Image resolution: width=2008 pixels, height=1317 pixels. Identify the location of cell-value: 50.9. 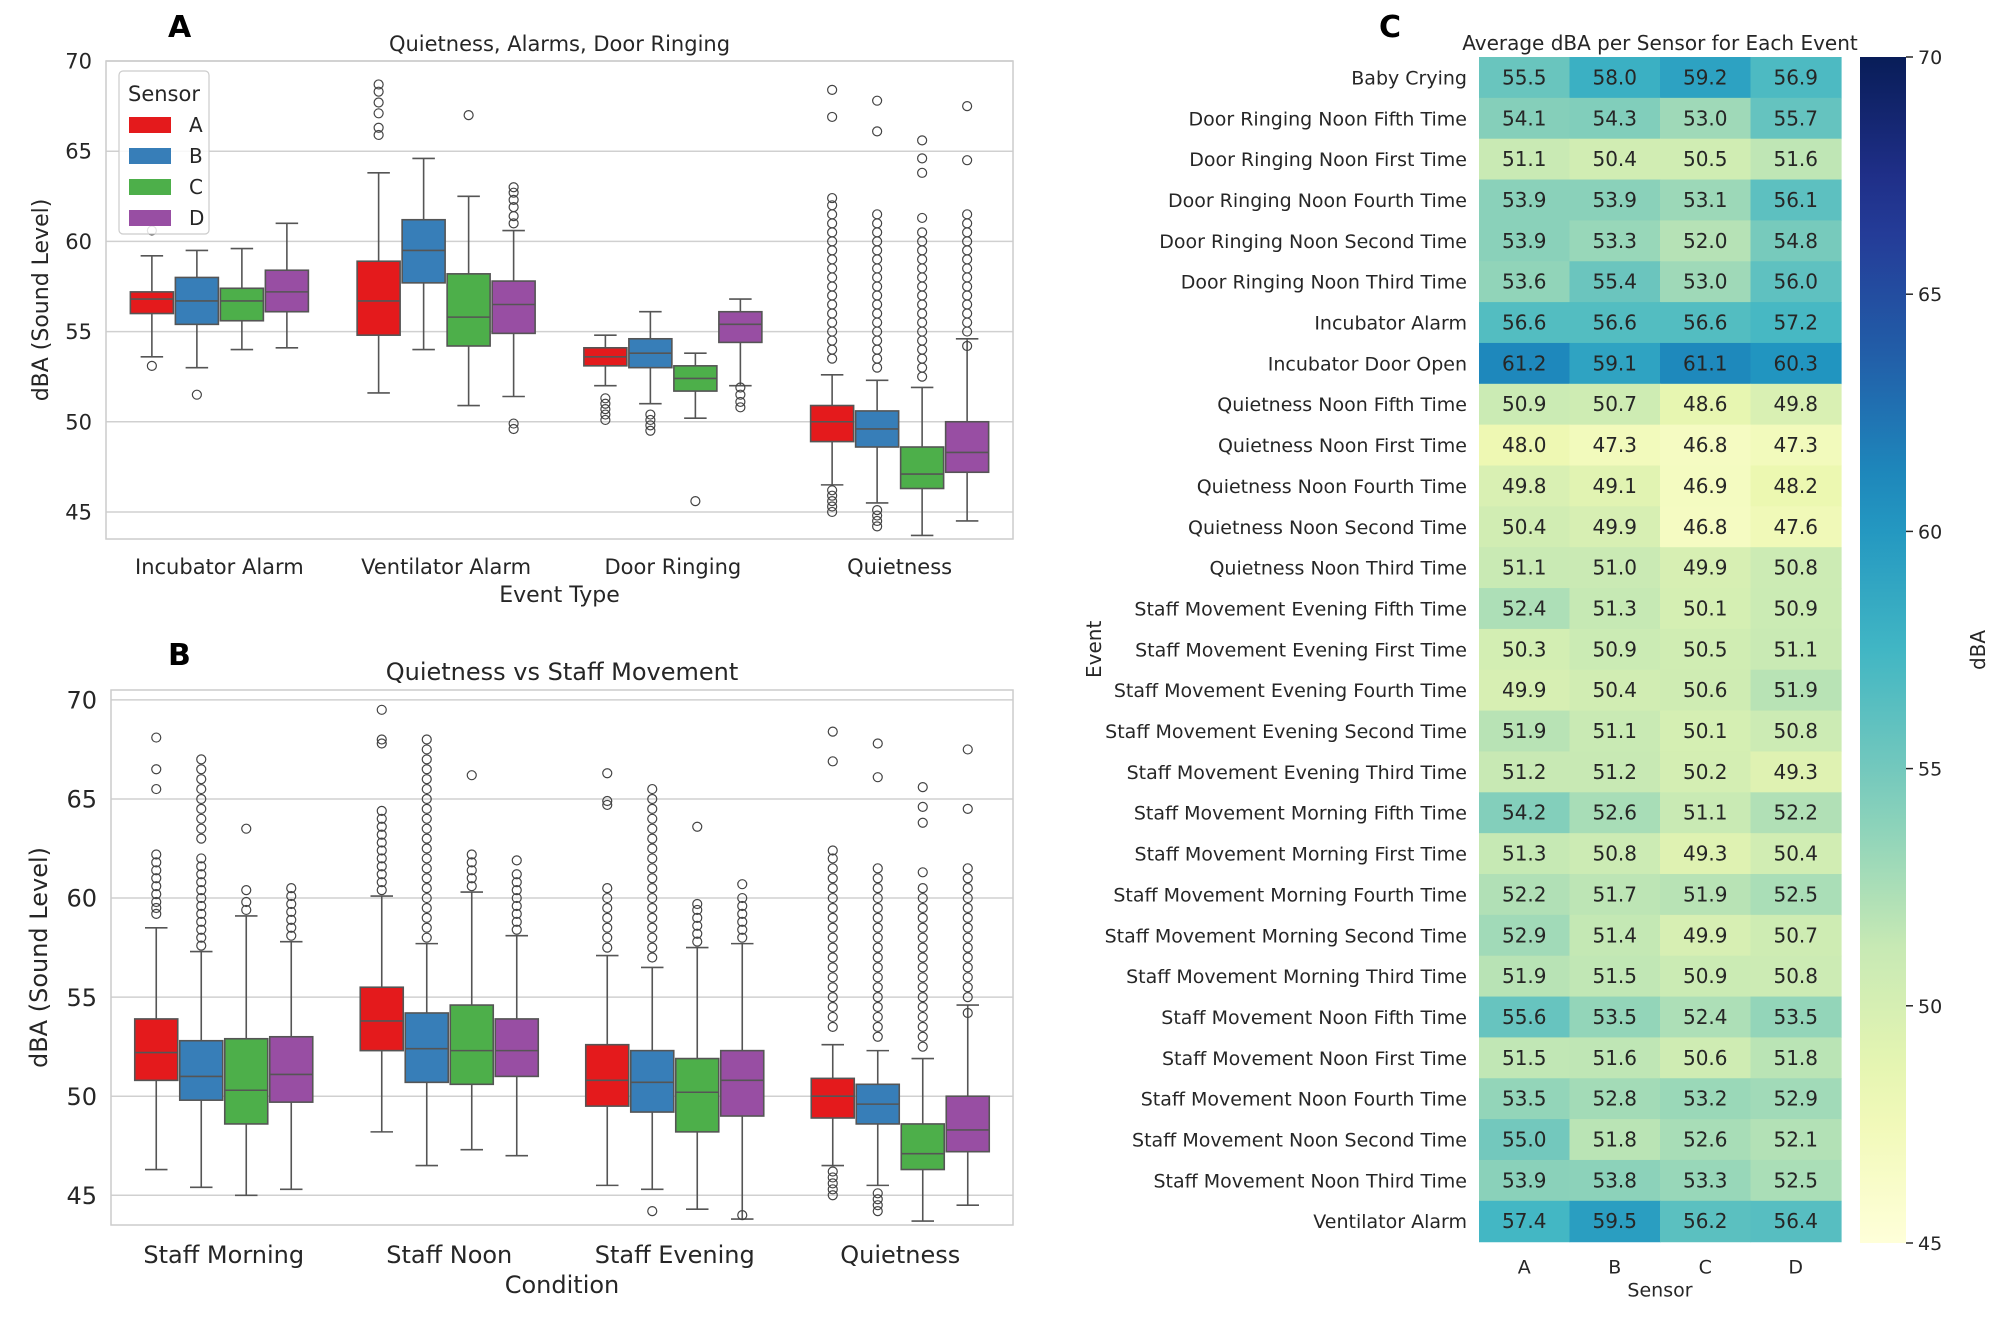
(1524, 404).